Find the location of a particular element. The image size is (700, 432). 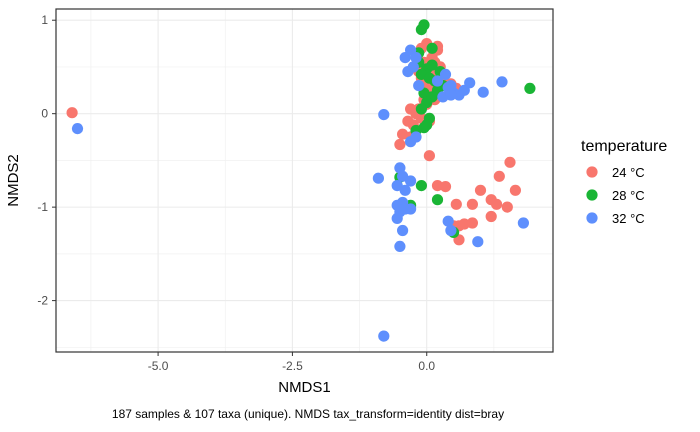

x-tick-label: -5.0 is located at coordinates (158, 366).